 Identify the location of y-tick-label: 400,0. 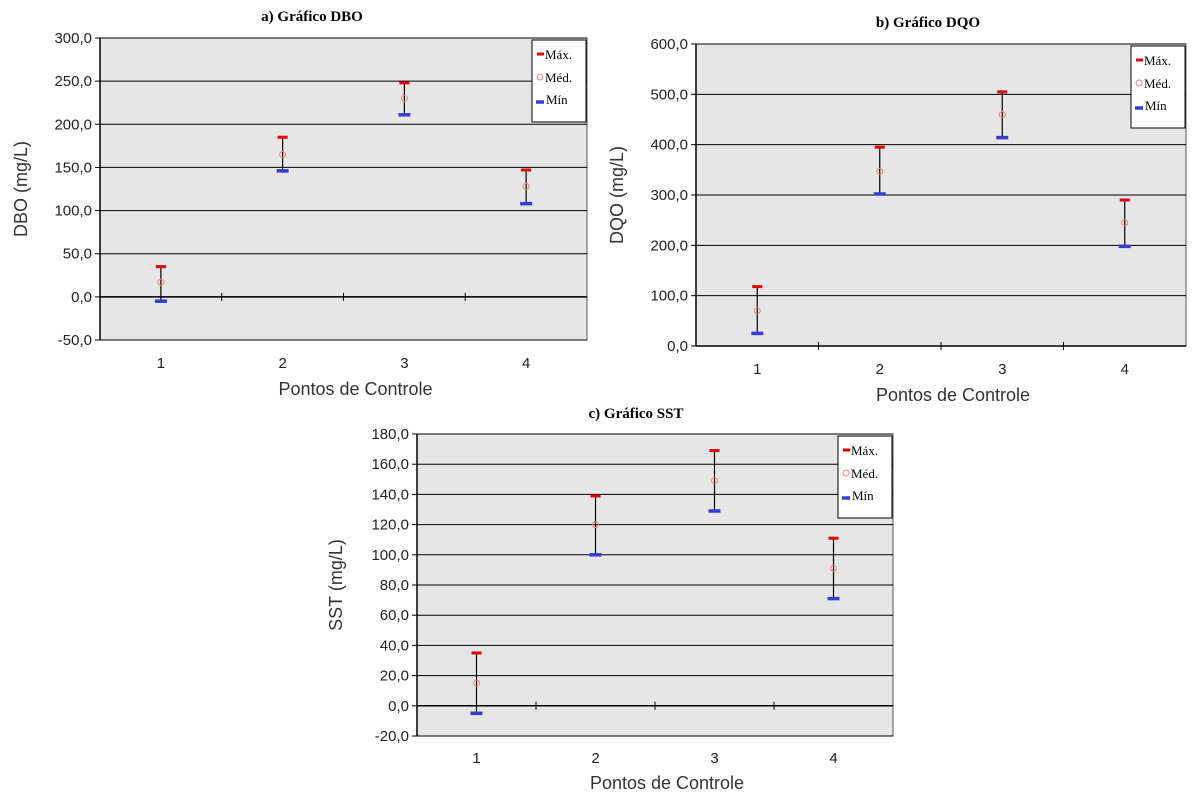
(669, 145).